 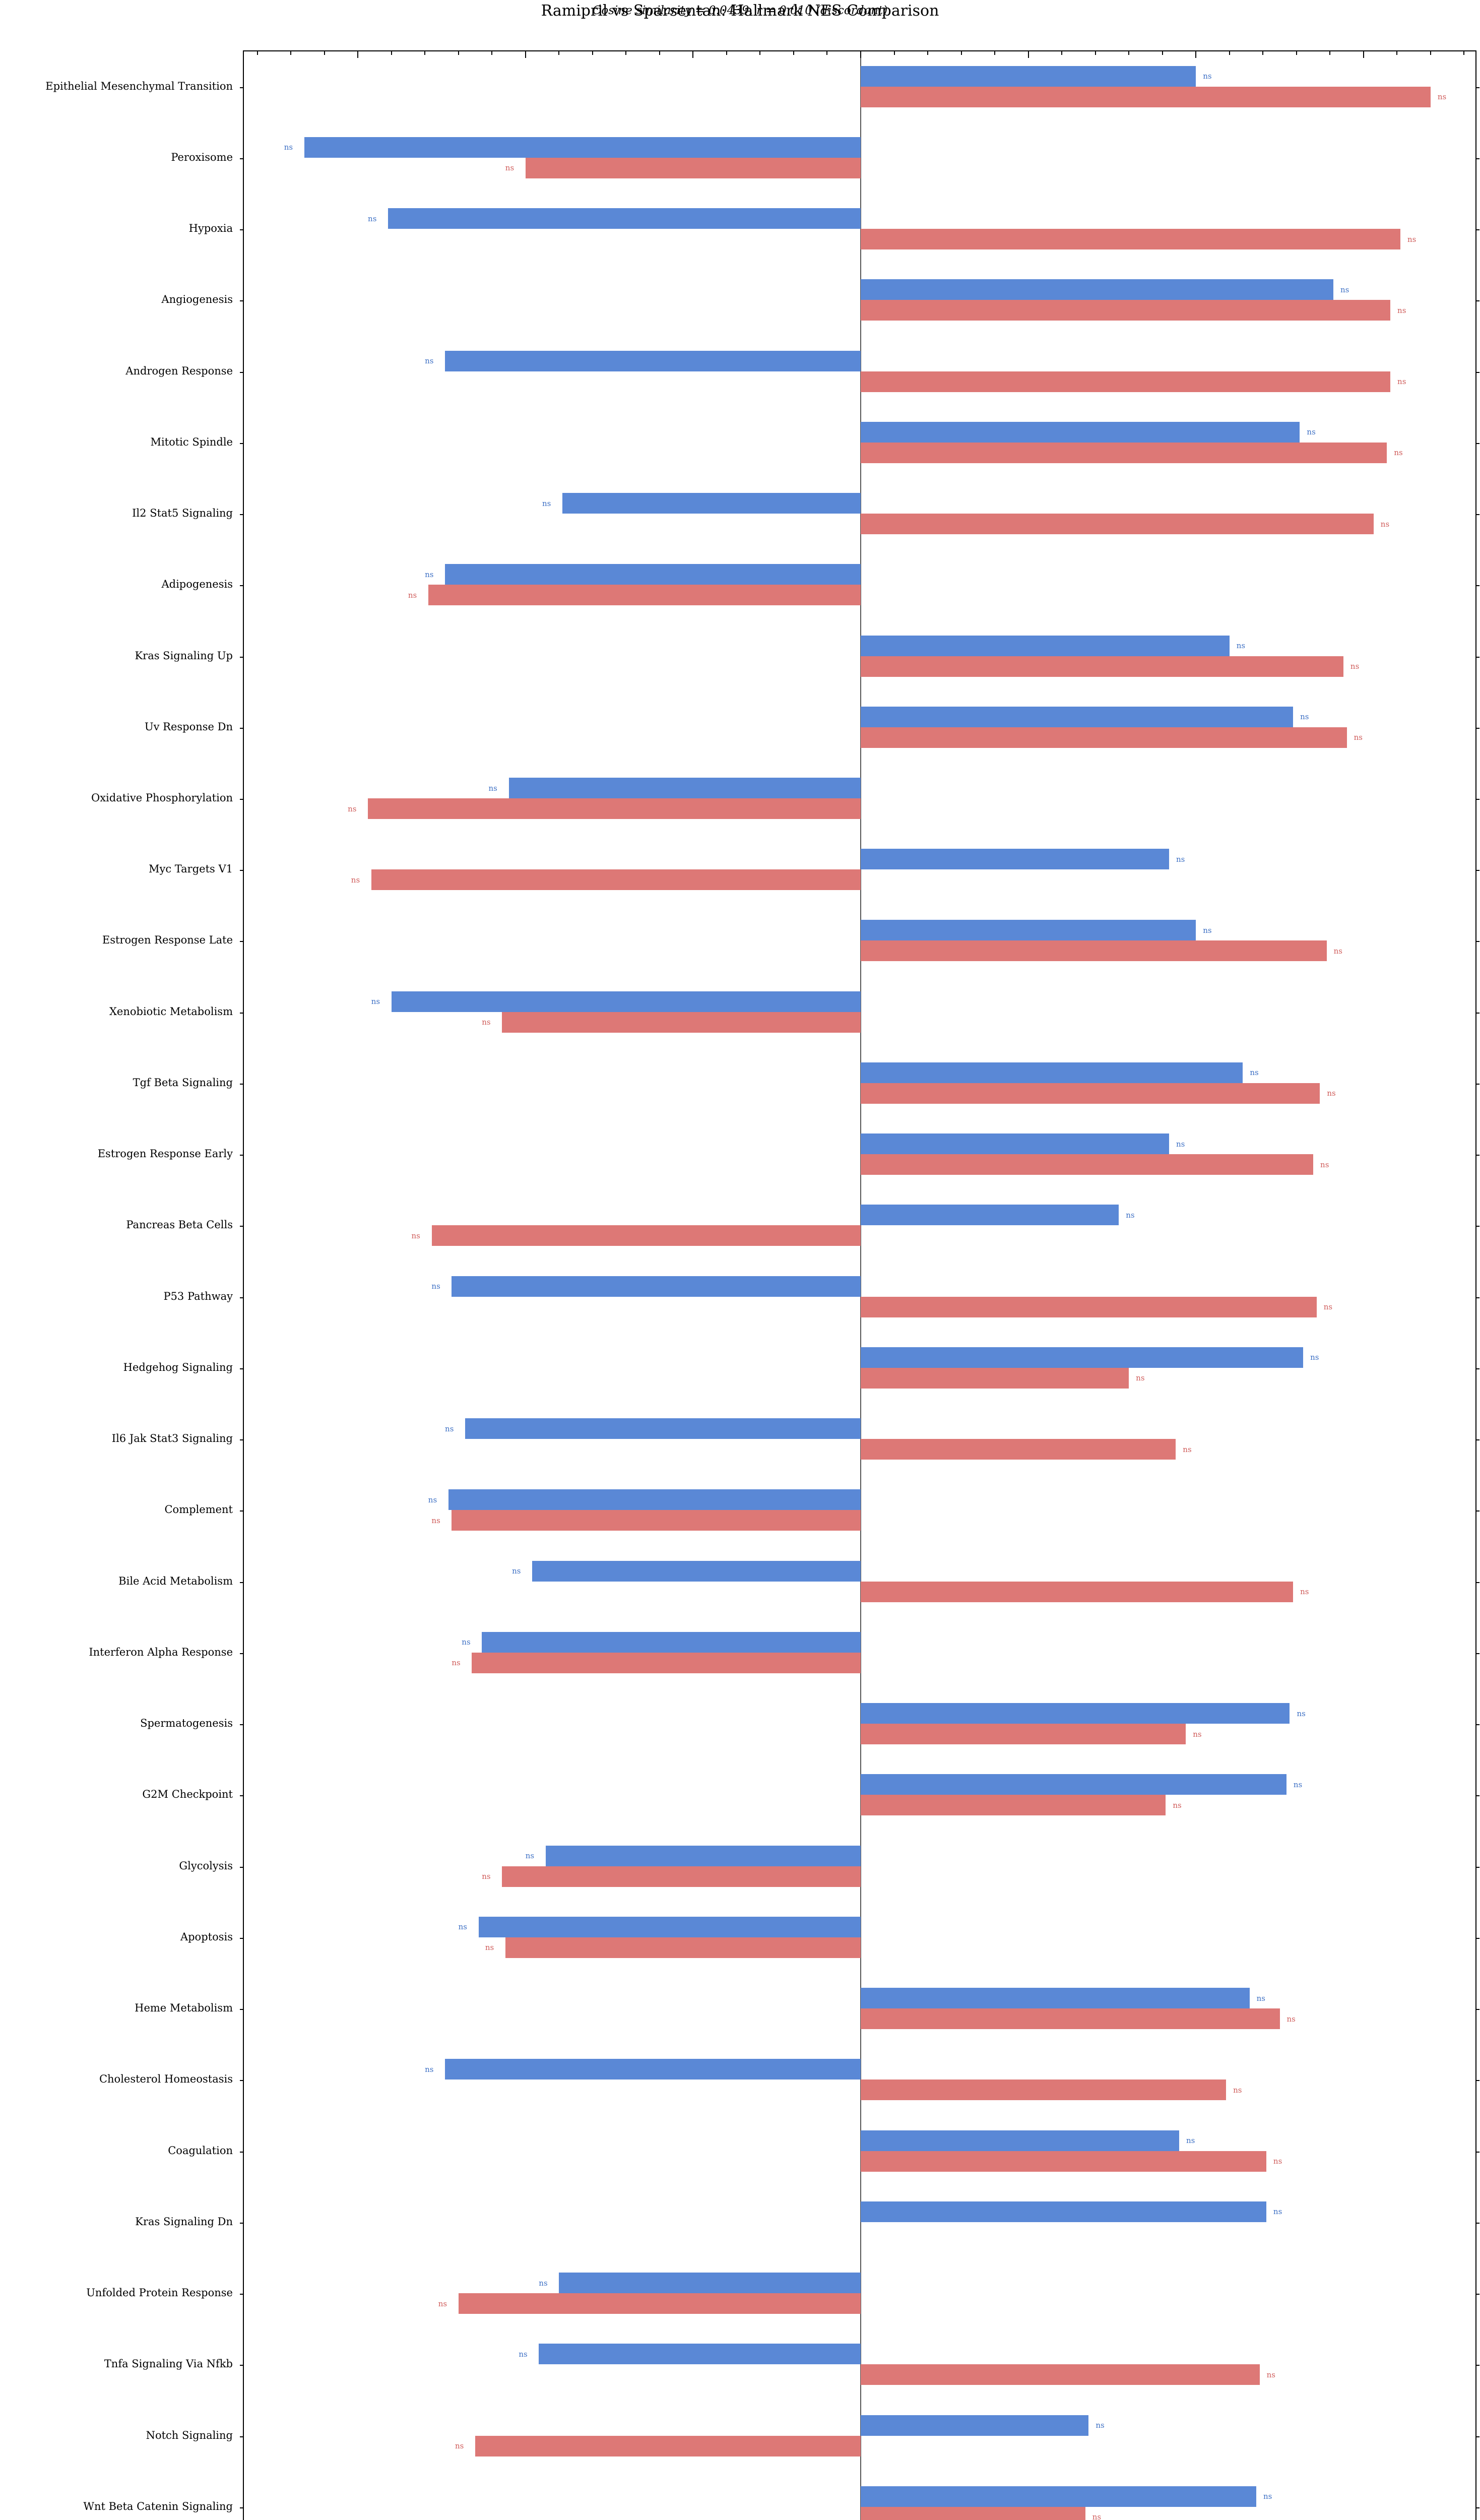 What do you see at coordinates (200, 2150) in the screenshot?
I see `y-axis-label: Coagulation` at bounding box center [200, 2150].